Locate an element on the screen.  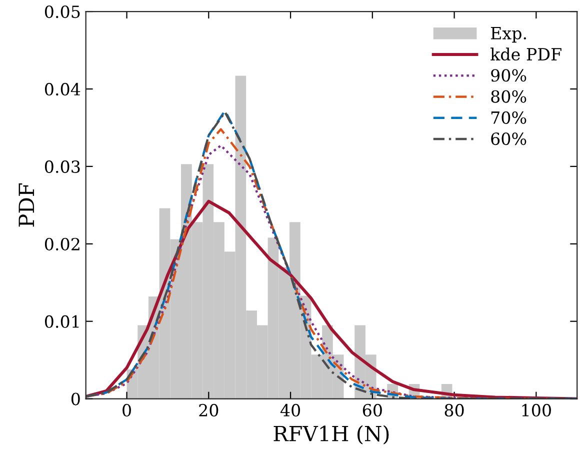
x-tick-label: 20 is located at coordinates (208, 410).